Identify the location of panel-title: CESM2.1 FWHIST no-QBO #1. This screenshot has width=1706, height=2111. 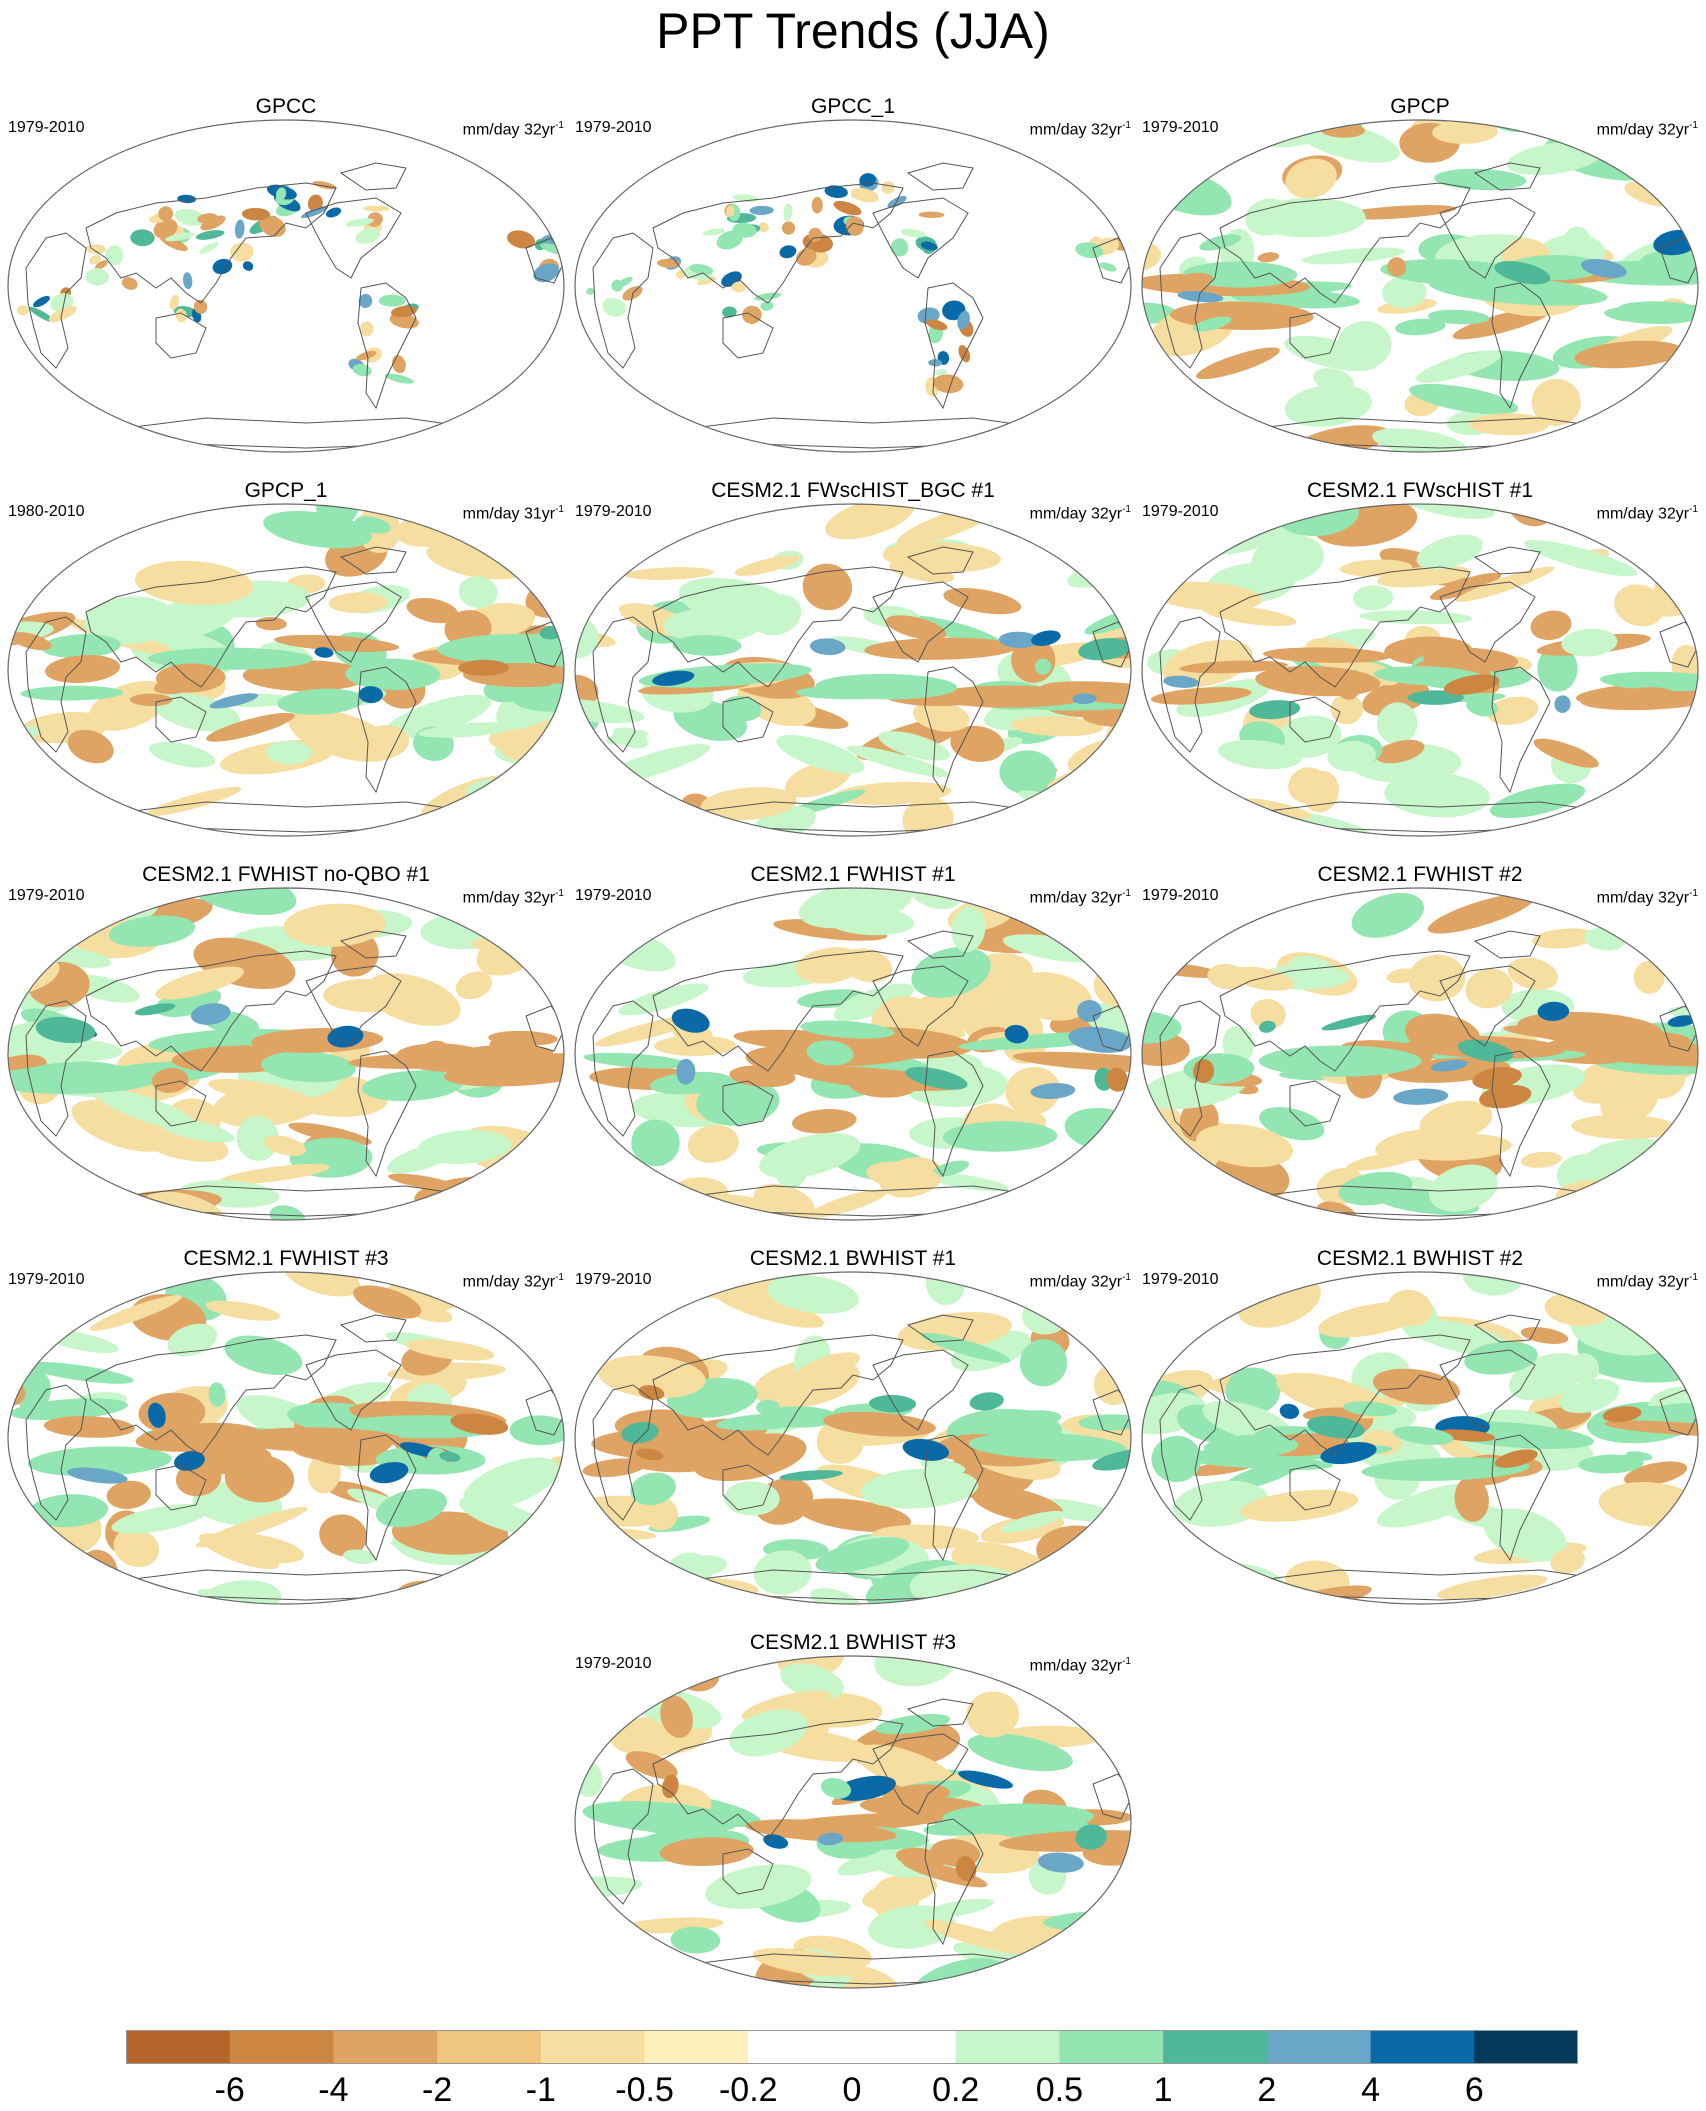
(286, 874).